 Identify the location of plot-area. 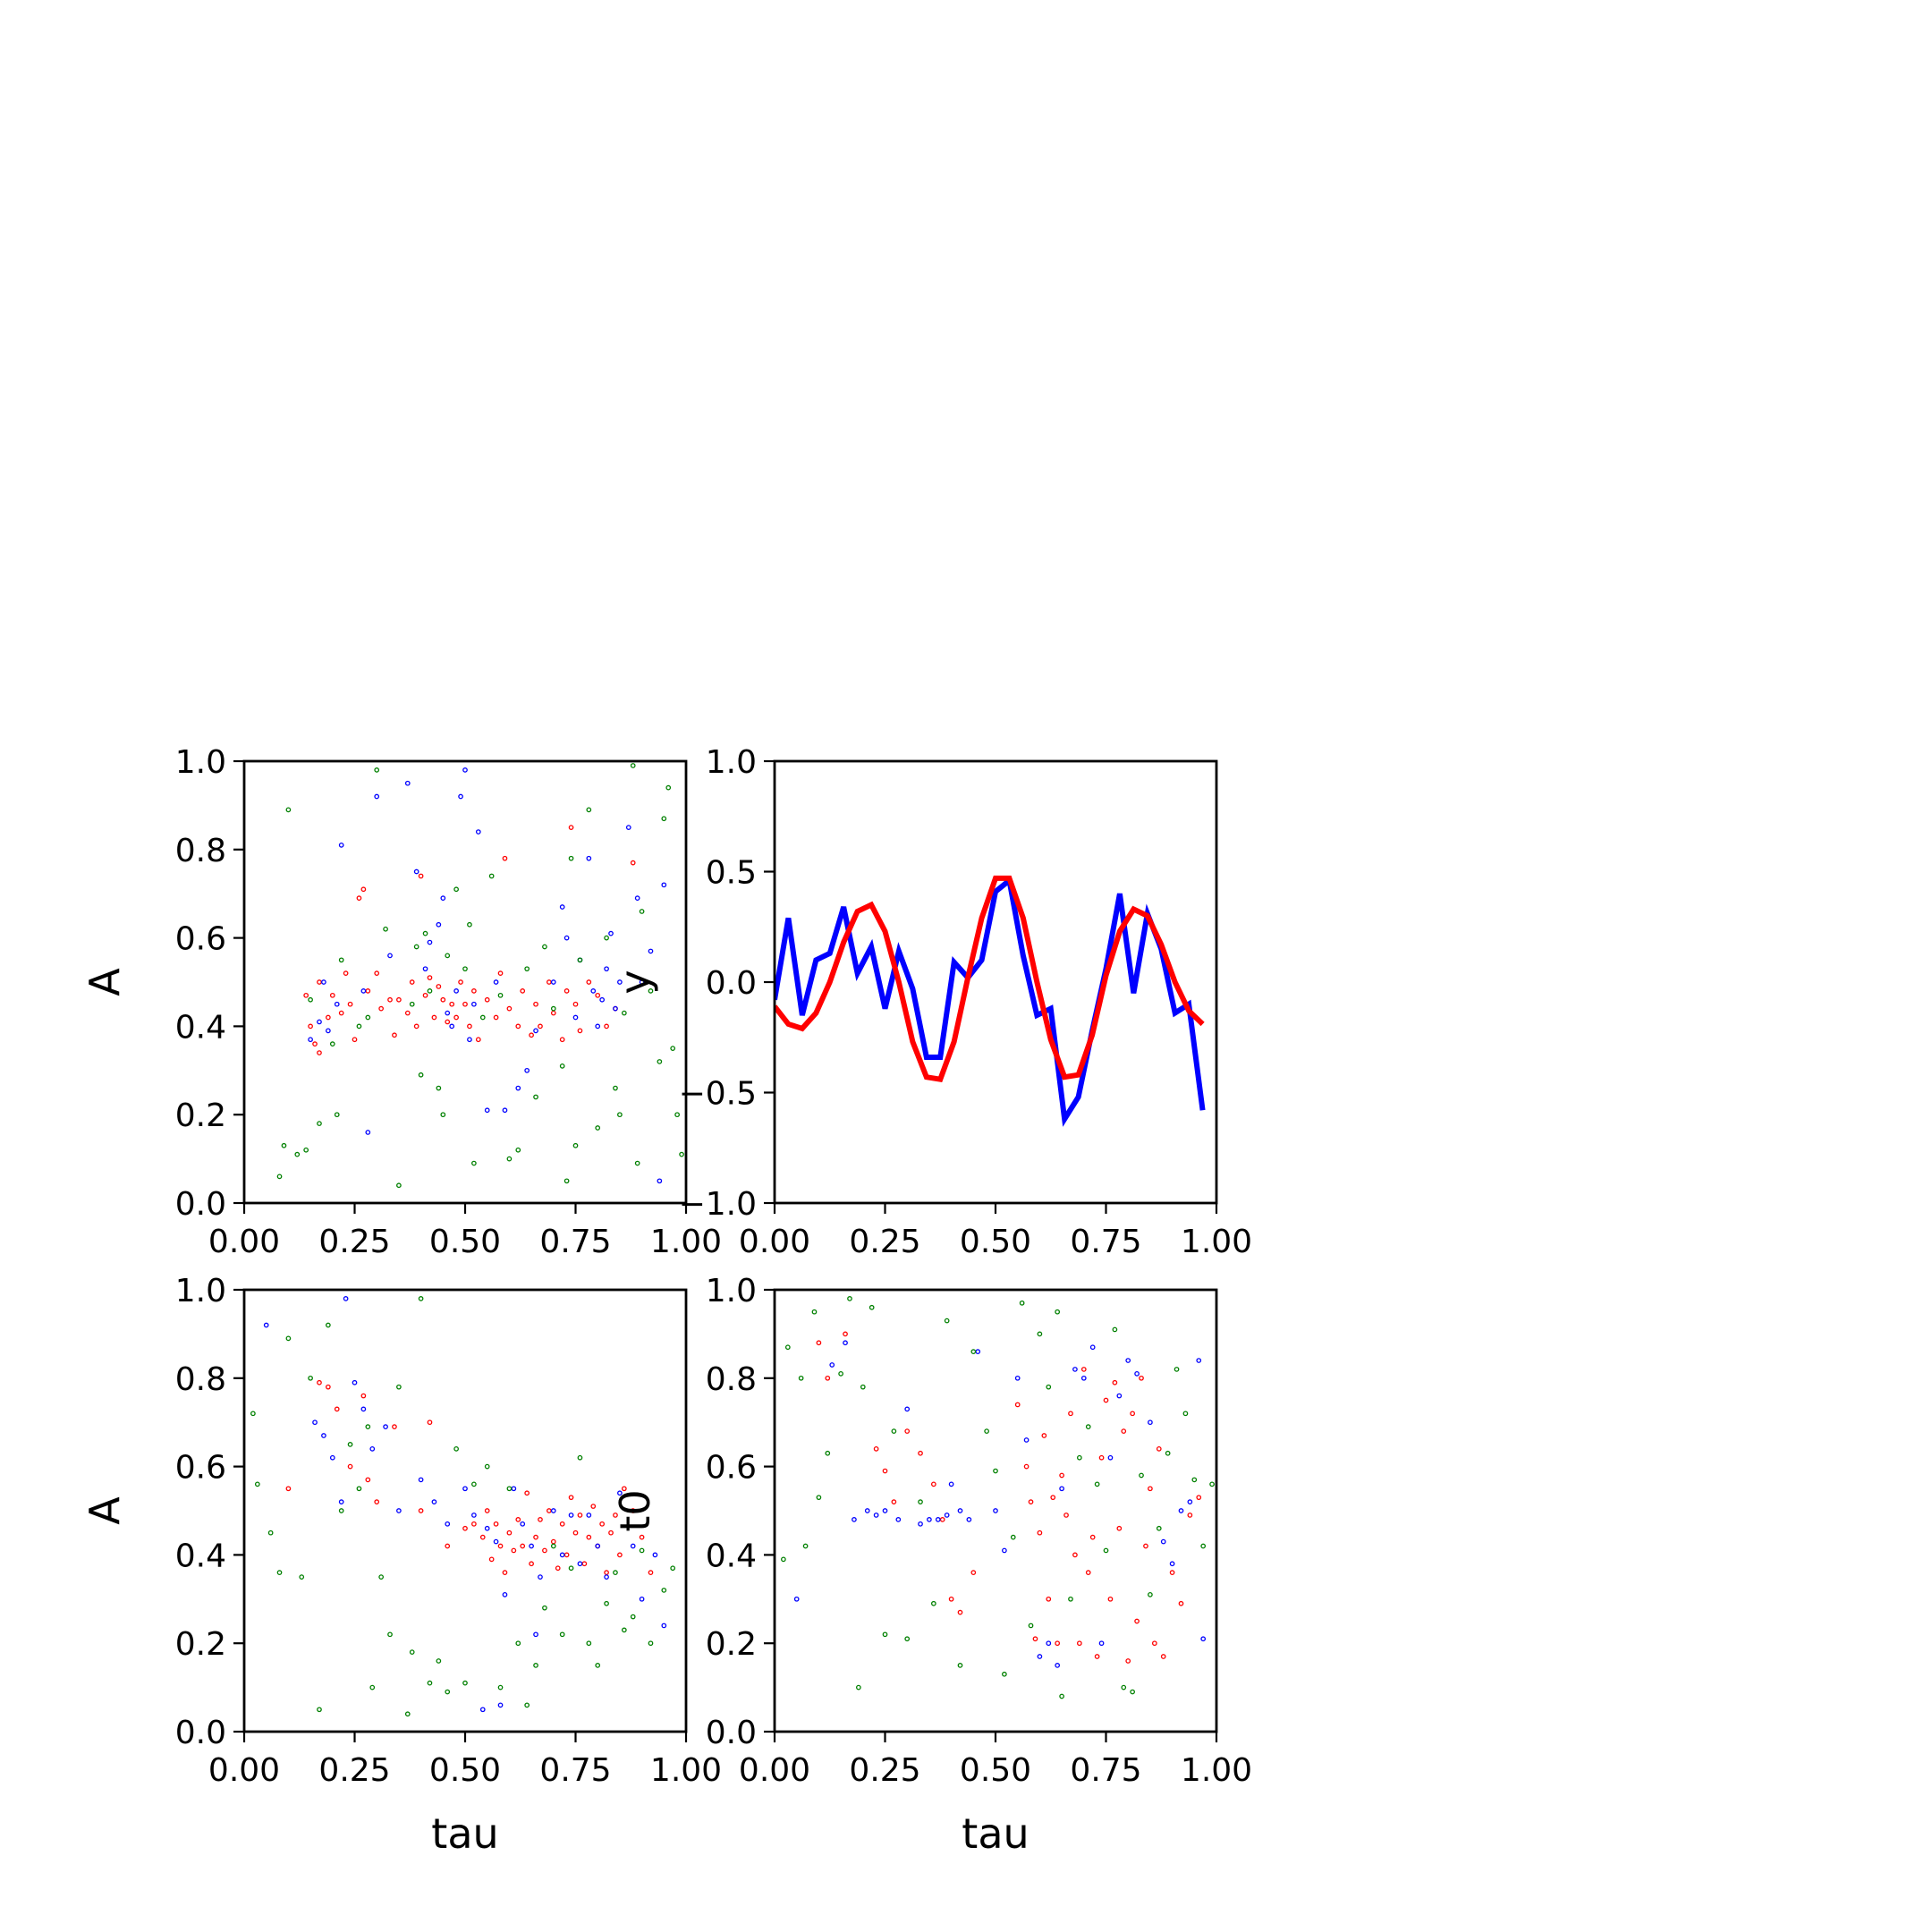
(998, 1497).